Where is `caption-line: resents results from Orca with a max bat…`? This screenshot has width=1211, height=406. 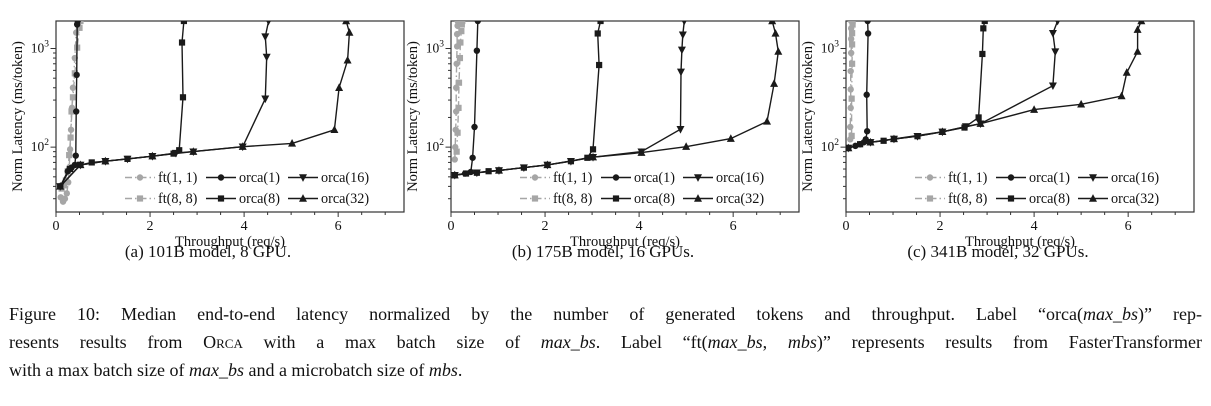
caption-line: resents results from Orca with a max bat… is located at coordinates (606, 342).